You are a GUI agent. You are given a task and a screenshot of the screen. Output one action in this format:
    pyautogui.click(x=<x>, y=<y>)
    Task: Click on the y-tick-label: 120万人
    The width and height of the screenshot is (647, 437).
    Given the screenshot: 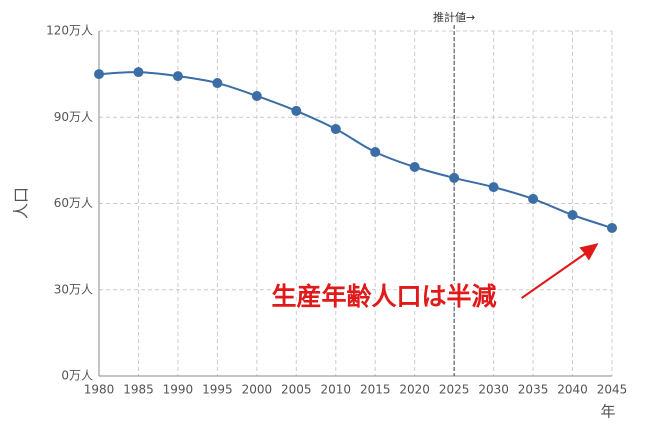 What is the action you would take?
    pyautogui.click(x=69, y=31)
    